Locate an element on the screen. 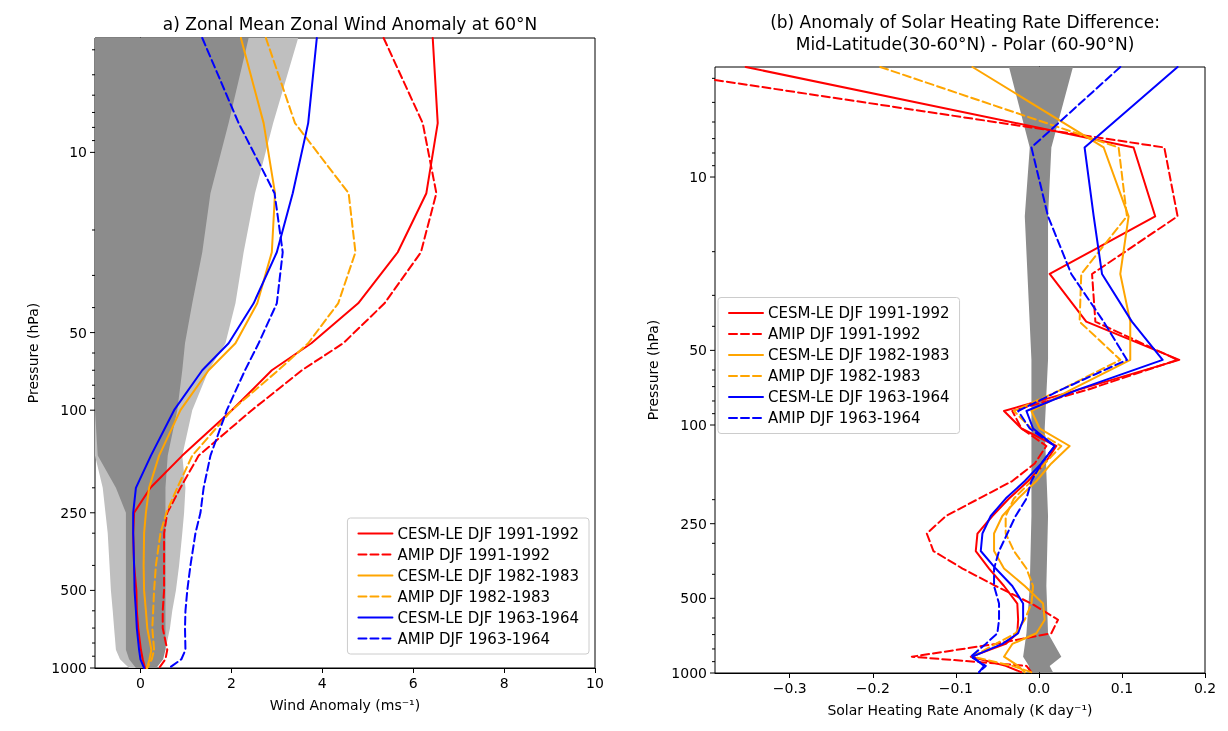 This screenshot has height=731, width=1228. line-series is located at coordinates (225, 353).